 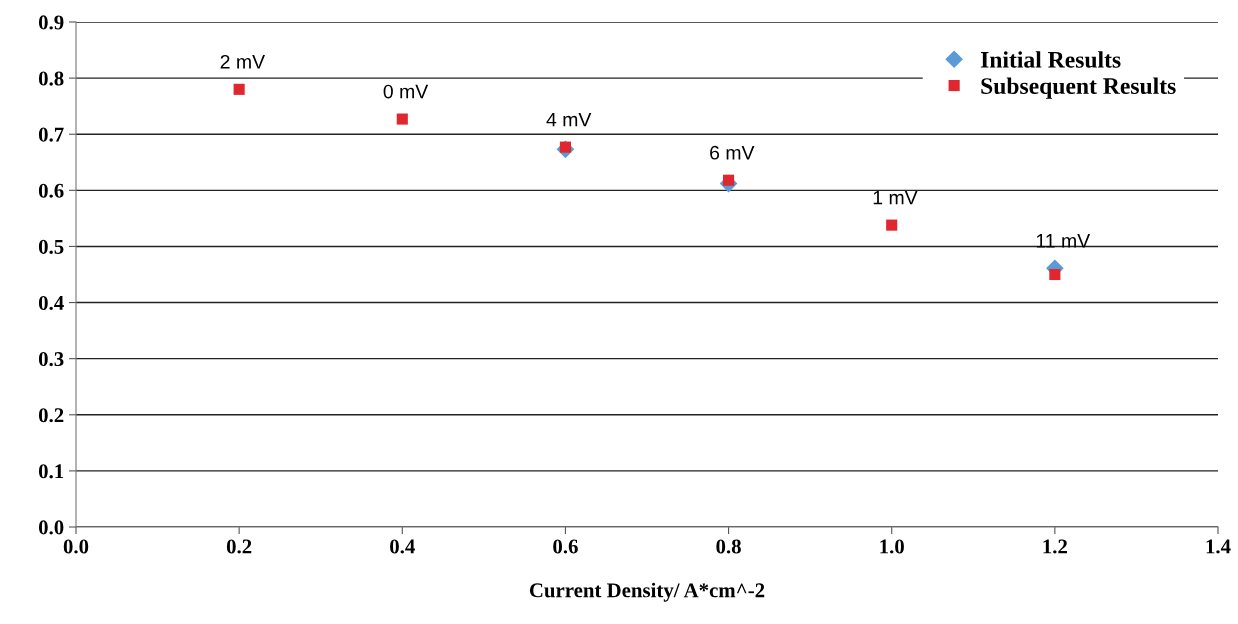 What do you see at coordinates (51, 359) in the screenshot?
I see `y-tick-label: 0.3` at bounding box center [51, 359].